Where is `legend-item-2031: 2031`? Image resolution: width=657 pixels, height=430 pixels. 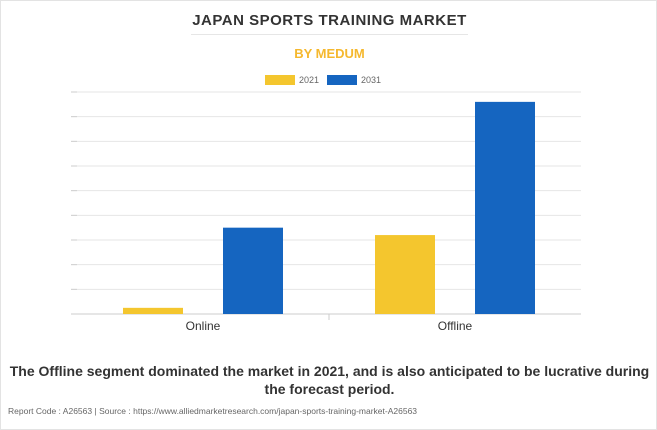
legend-item-2031: 2031 is located at coordinates (354, 80).